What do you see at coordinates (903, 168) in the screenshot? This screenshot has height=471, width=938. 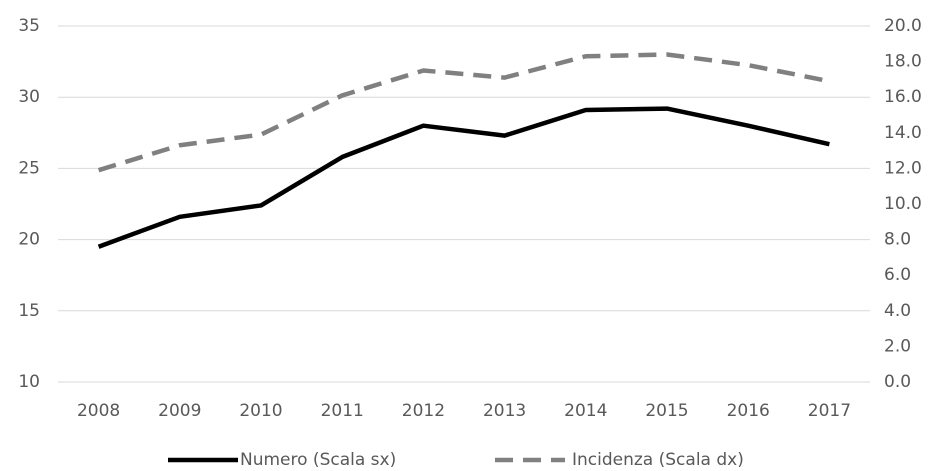 I see `y2-tick-label: 12.0` at bounding box center [903, 168].